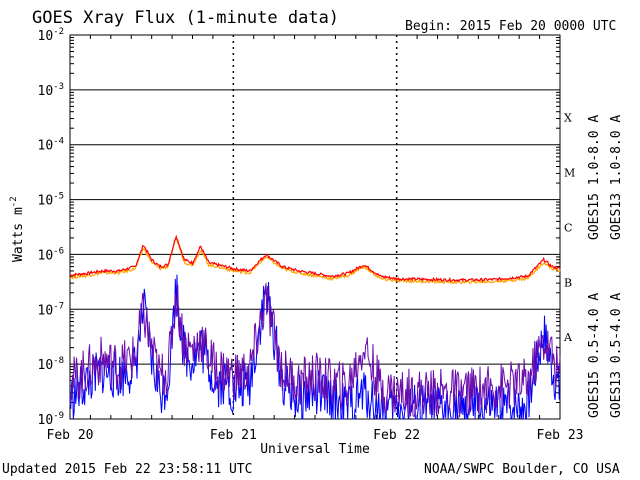 This screenshot has height=480, width=640. Describe the element at coordinates (616, 266) in the screenshot. I see `legend-inner: GOES13 1.0-8.0 A GOES13 0.5-4.0 A` at that location.